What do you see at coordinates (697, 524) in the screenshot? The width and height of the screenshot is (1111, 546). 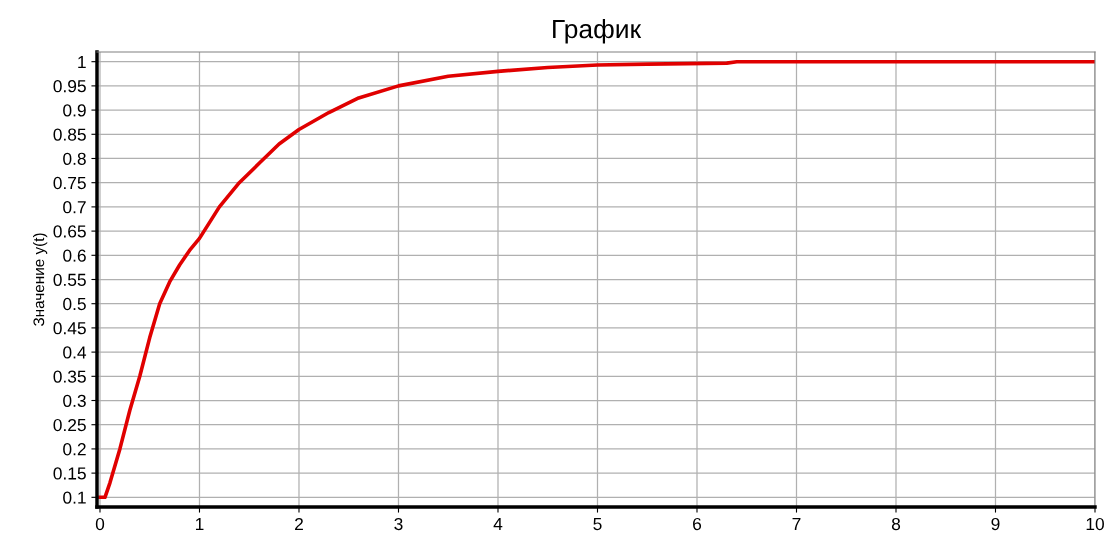 I see `x-tick-label: 6` at bounding box center [697, 524].